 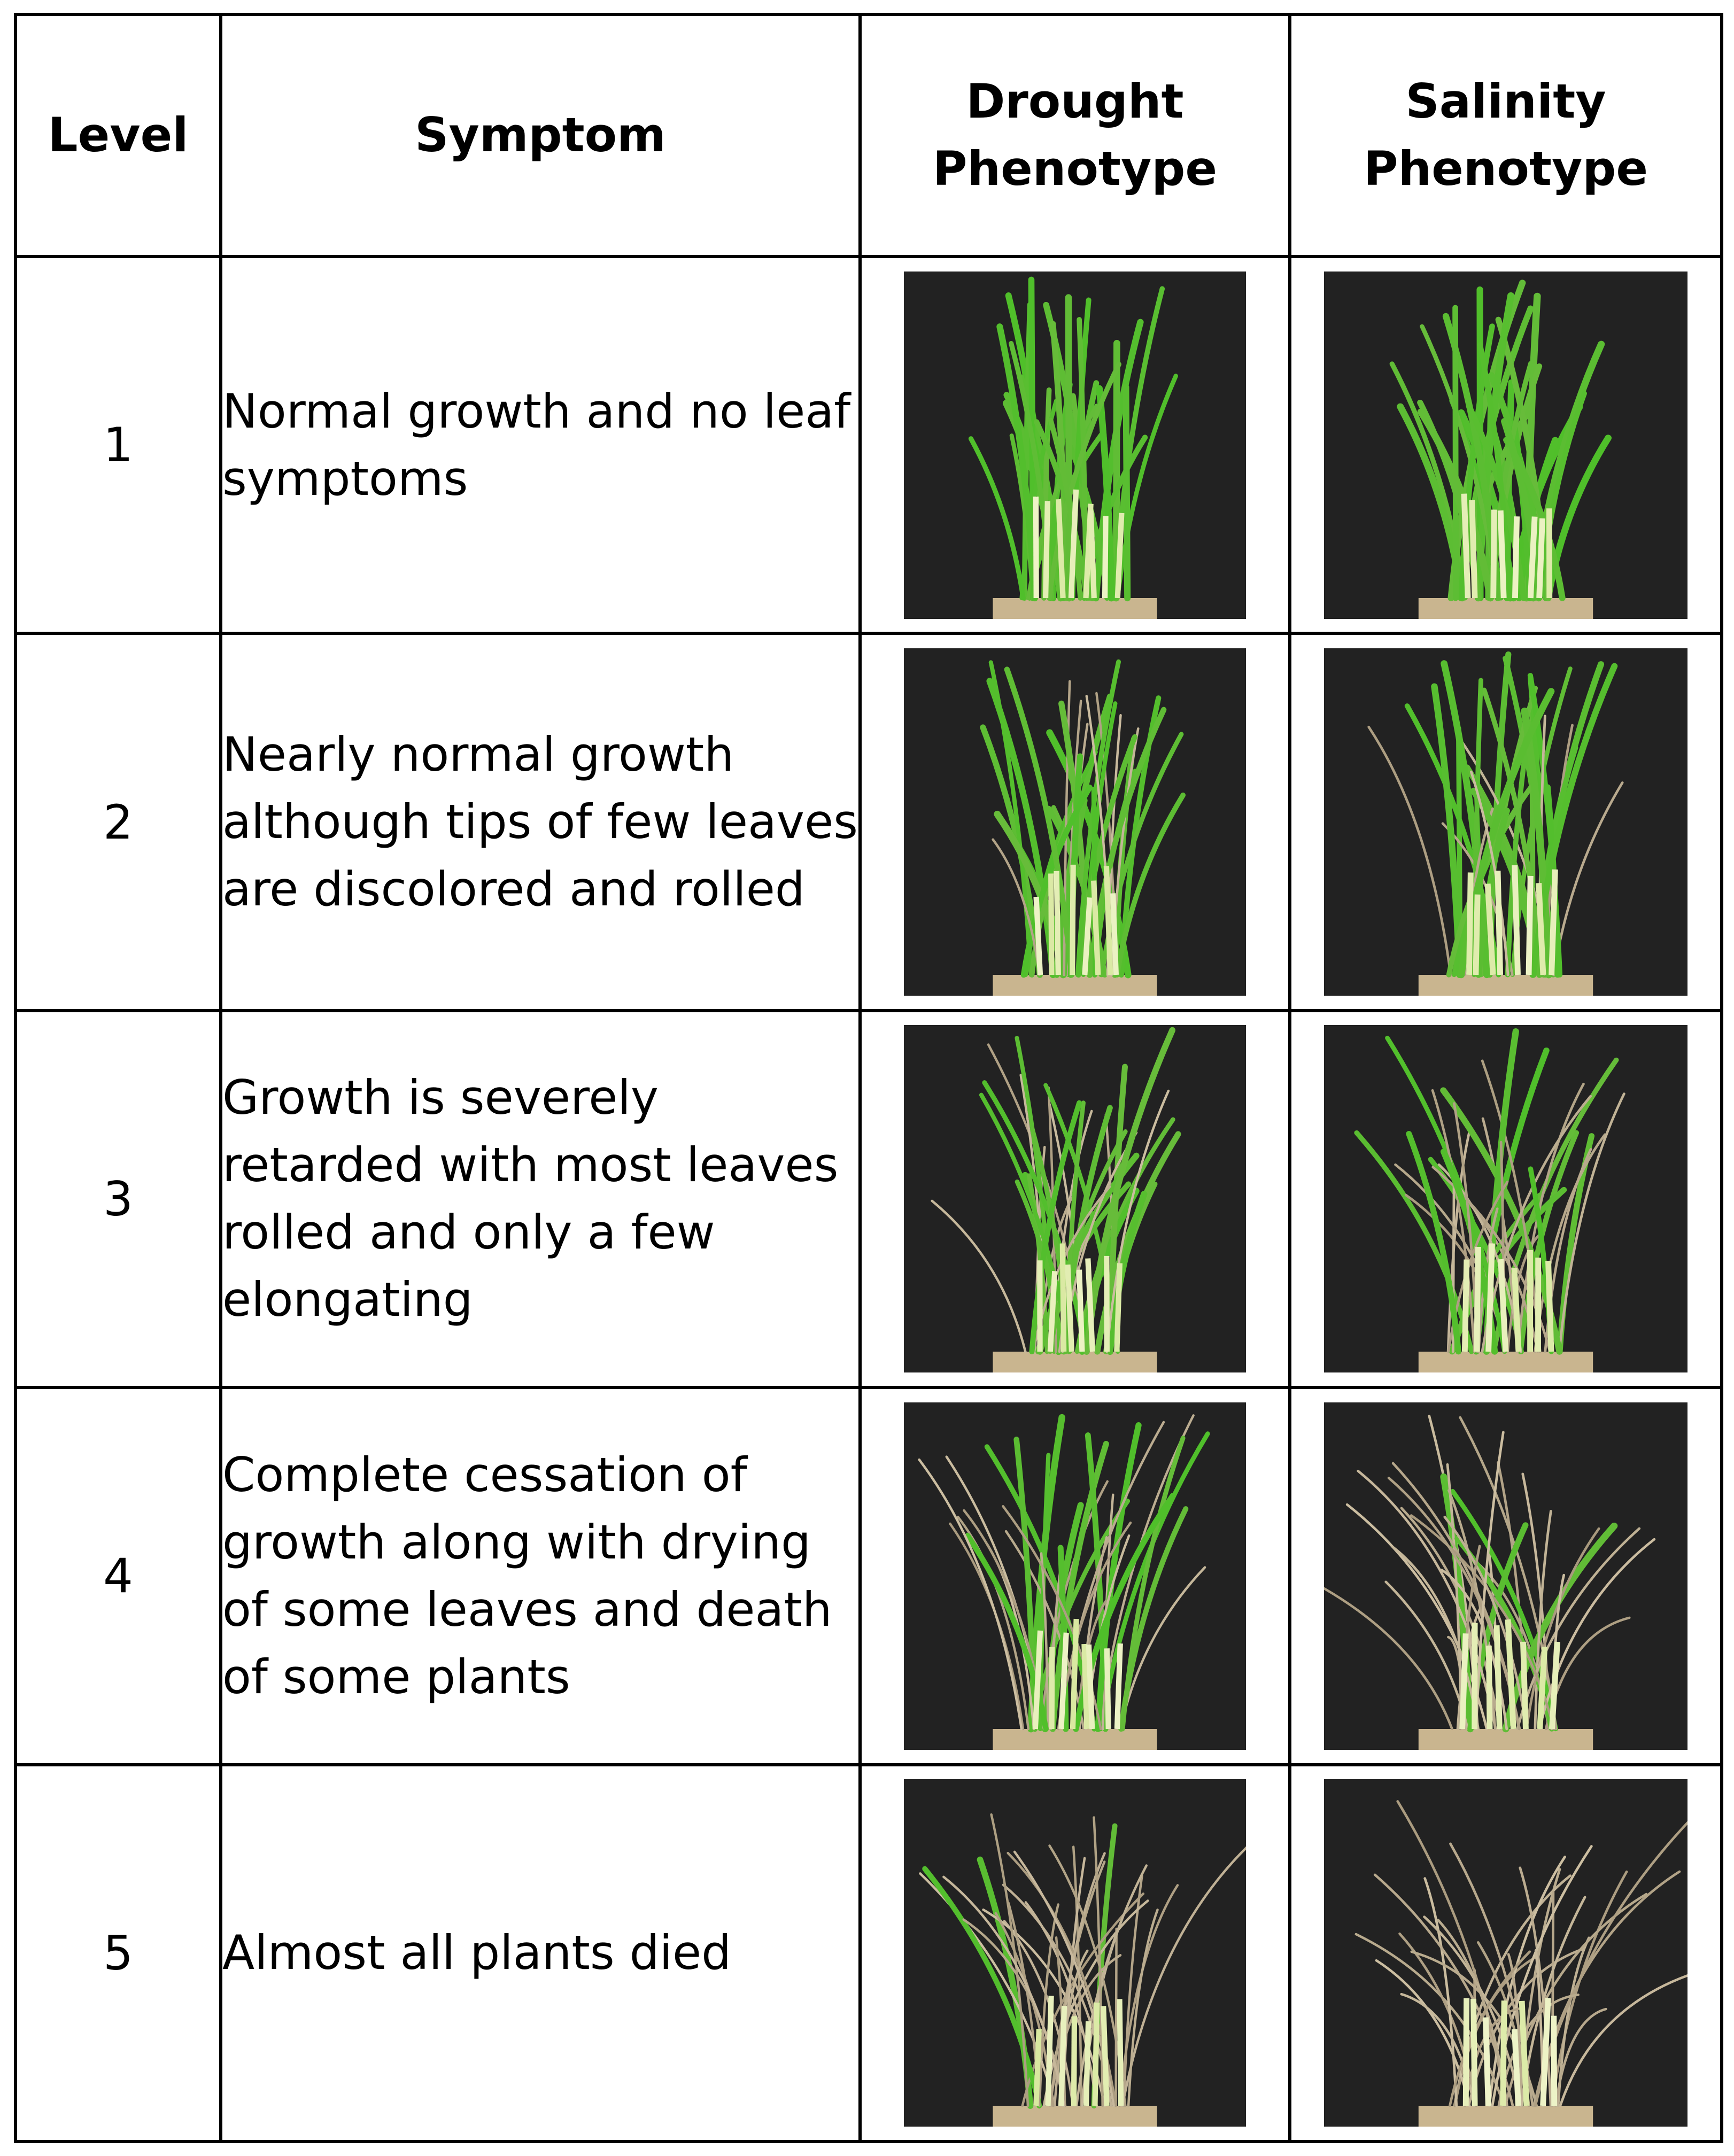 What do you see at coordinates (541, 1953) in the screenshot?
I see `symptom-cell: Almost all plants died` at bounding box center [541, 1953].